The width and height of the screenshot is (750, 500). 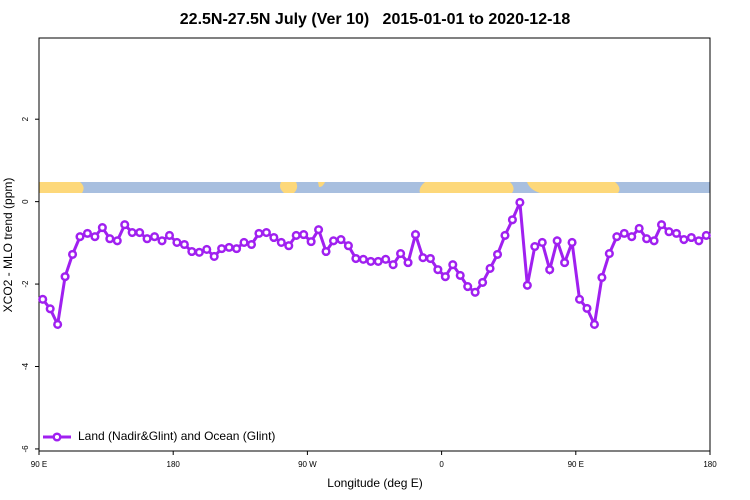 I want to click on y-tick-label: -2, so click(x=25, y=284).